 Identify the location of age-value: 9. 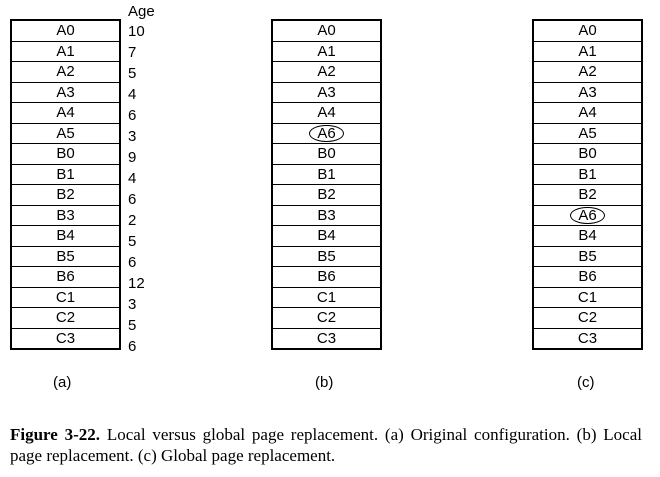
(132, 157).